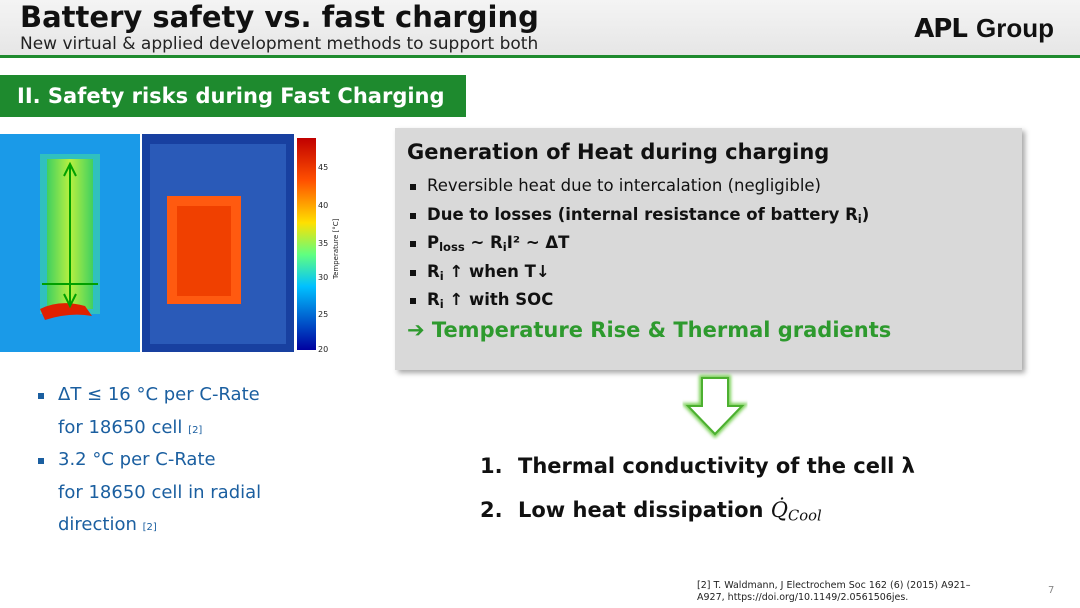  Describe the element at coordinates (649, 330) in the screenshot. I see `conclusion: ➔ Temperature Rise & Thermal gradients` at that location.